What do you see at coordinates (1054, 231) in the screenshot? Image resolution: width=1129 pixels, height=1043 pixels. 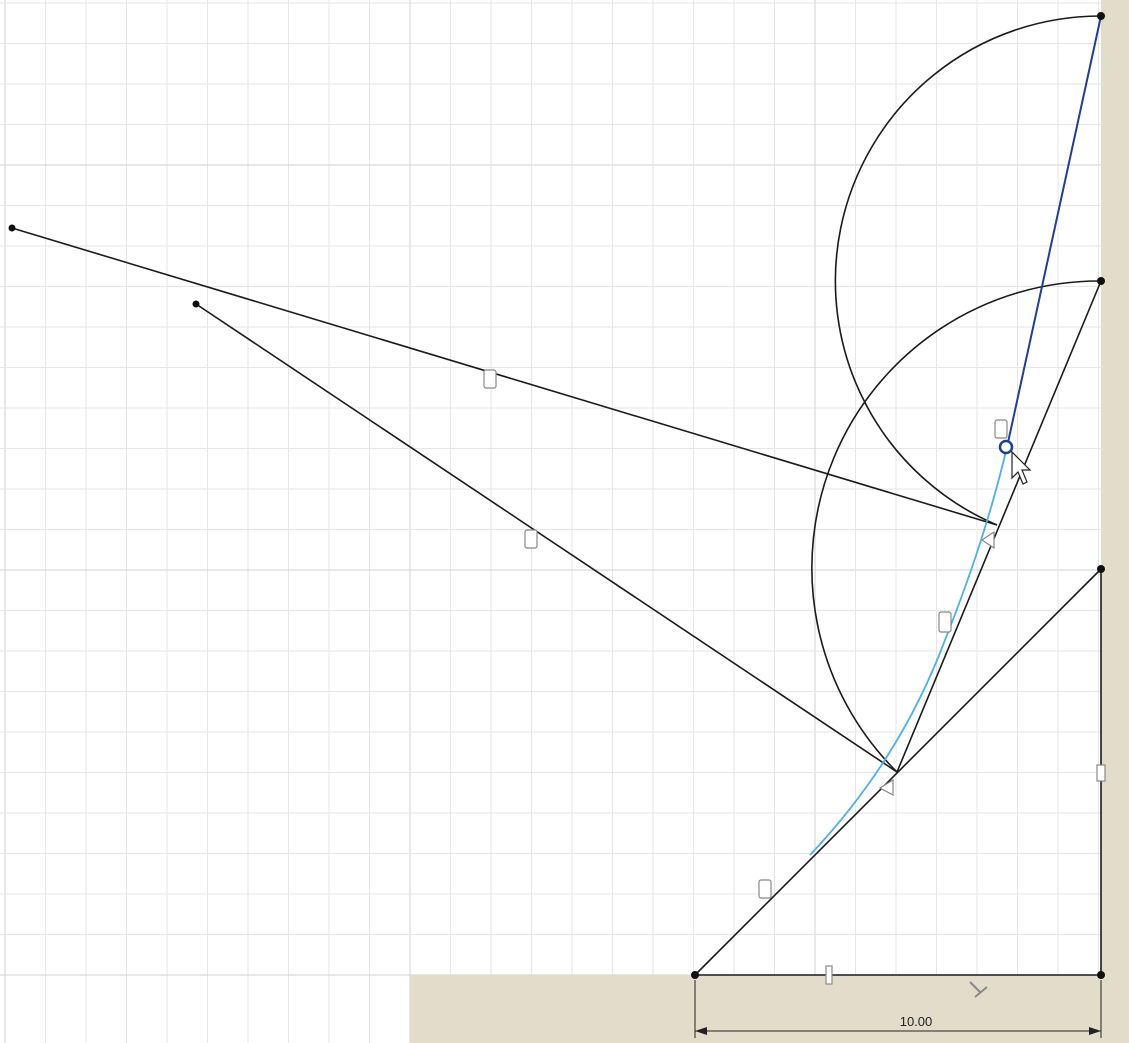 I see `selected-line` at bounding box center [1054, 231].